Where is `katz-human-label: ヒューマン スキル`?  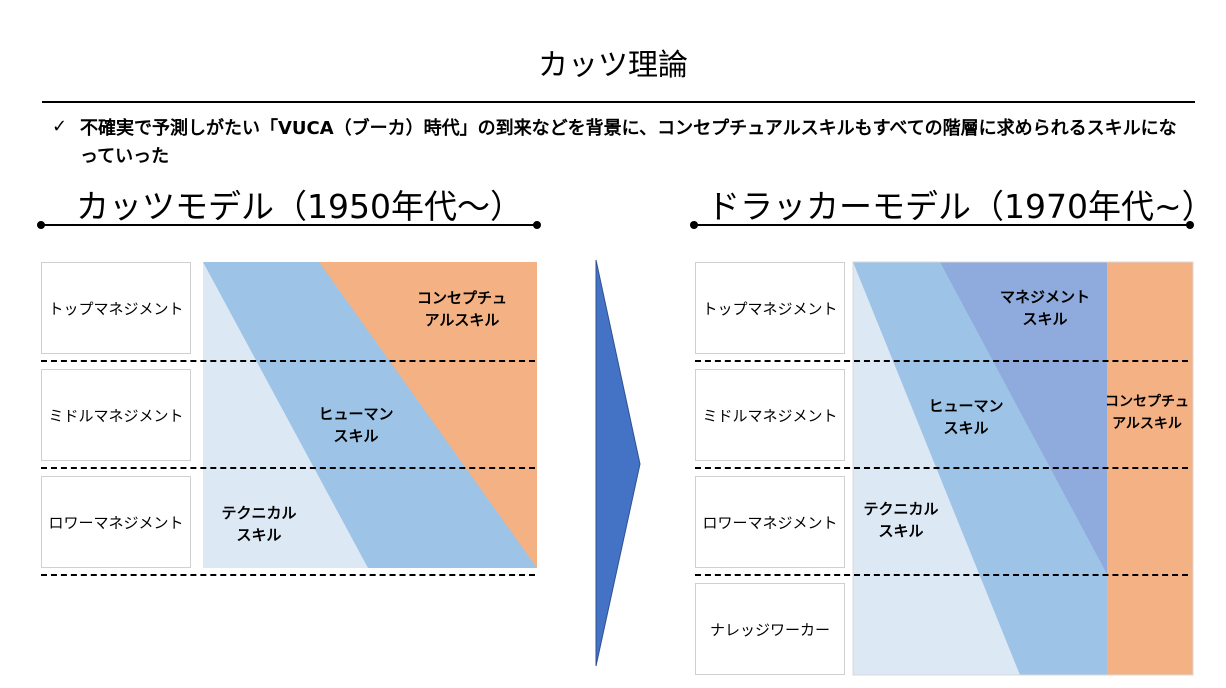
katz-human-label: ヒューマン スキル is located at coordinates (356, 425).